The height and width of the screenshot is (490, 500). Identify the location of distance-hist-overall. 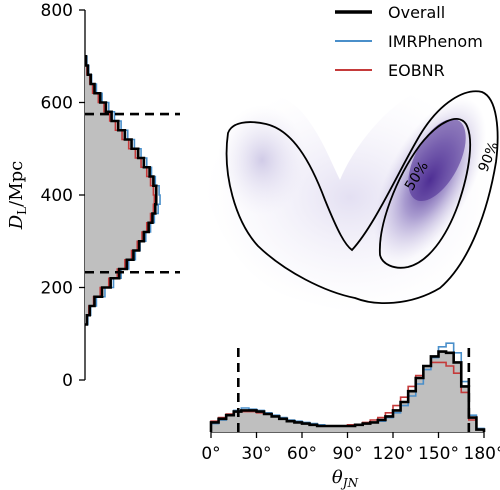
(121, 190).